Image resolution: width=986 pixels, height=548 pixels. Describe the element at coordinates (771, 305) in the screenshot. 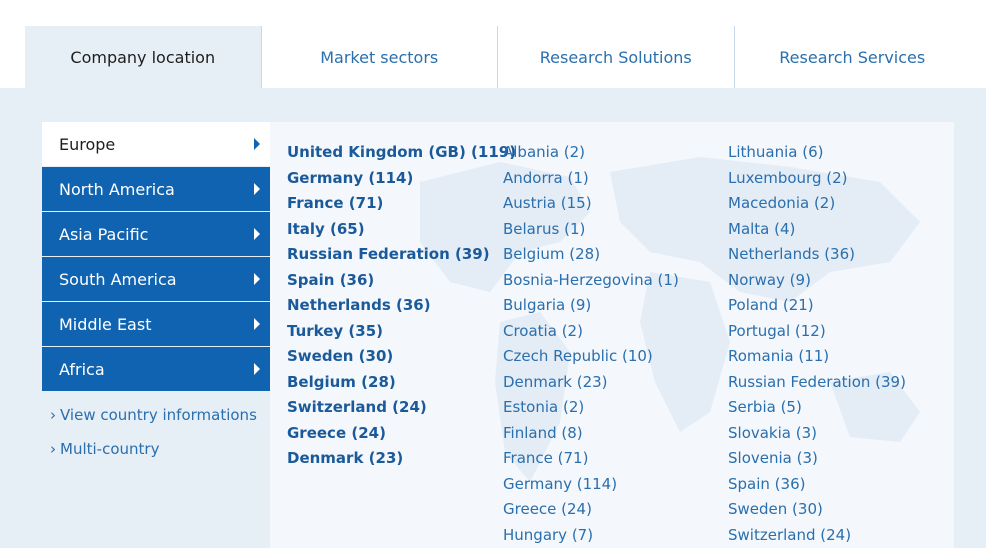

I see `country-link: Poland (21)` at that location.